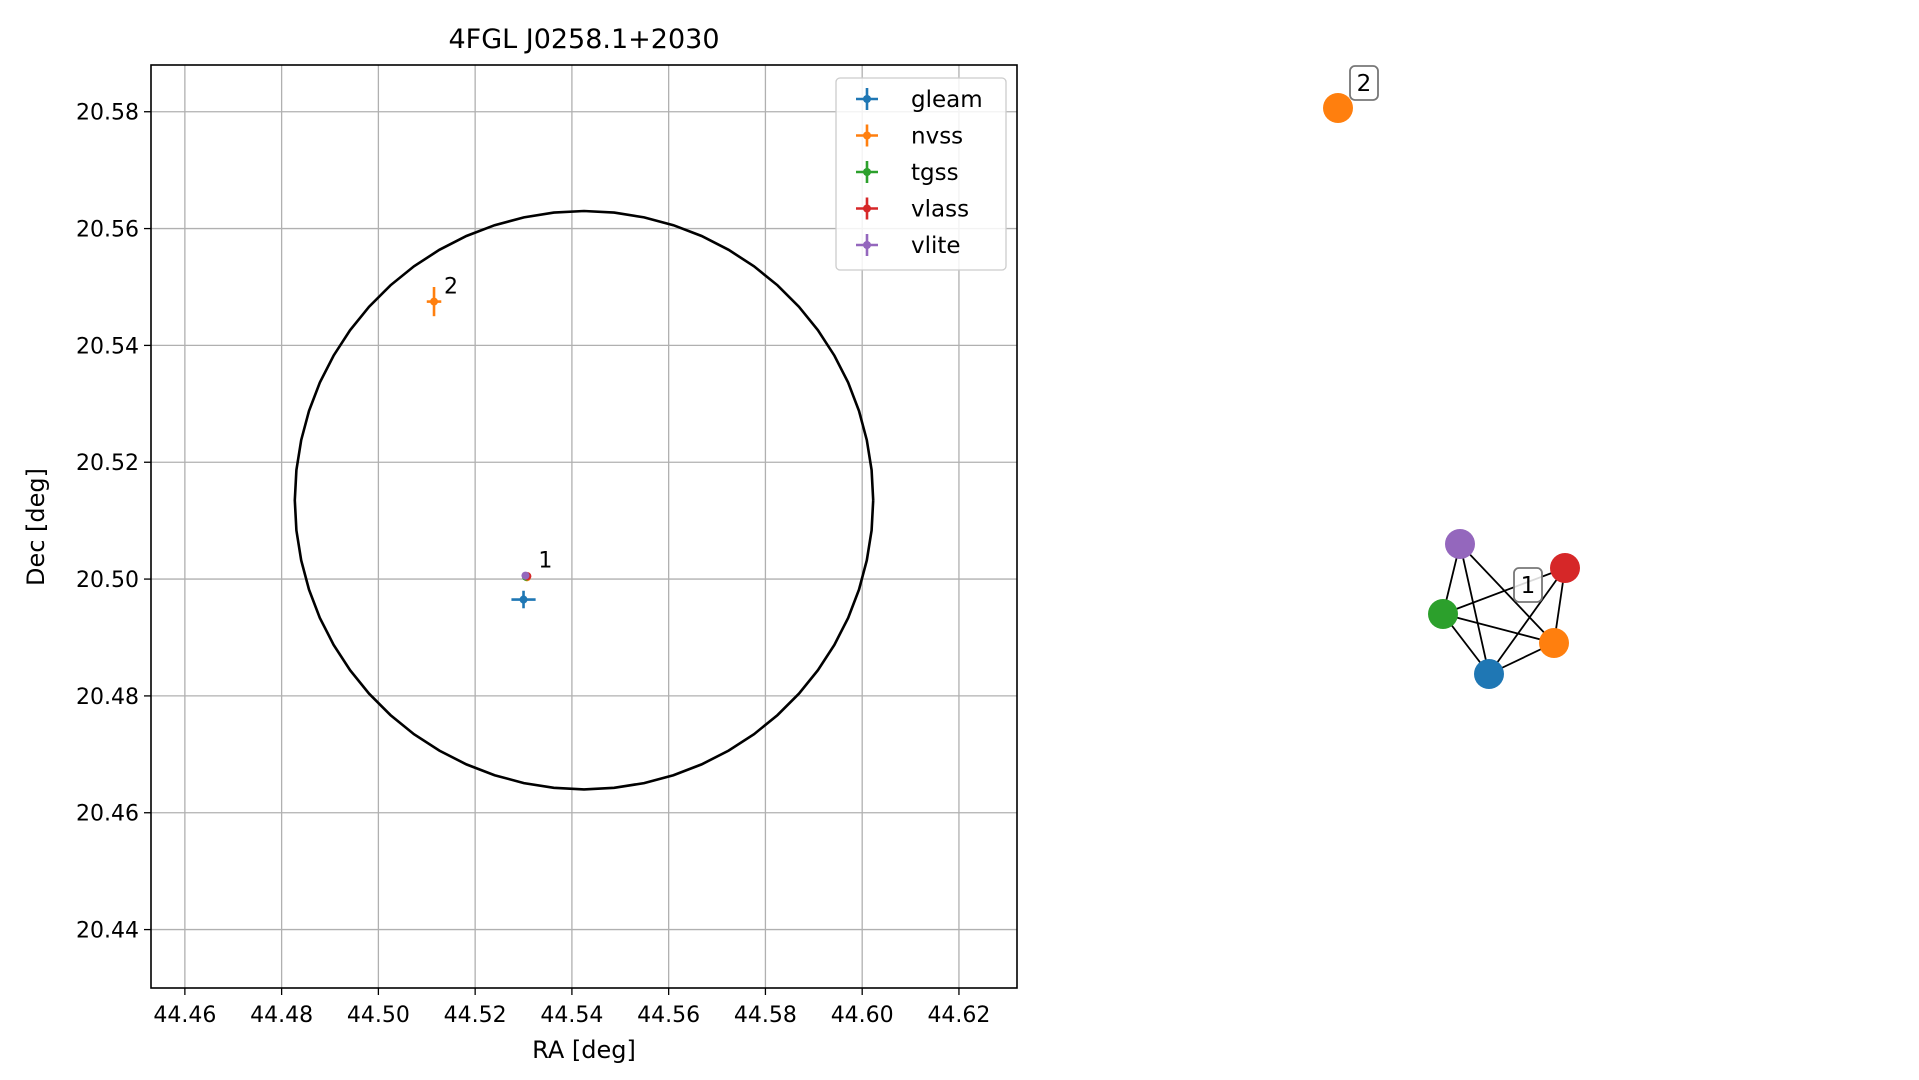 The width and height of the screenshot is (1919, 1080). I want to click on annotations: 12, so click(498, 424).